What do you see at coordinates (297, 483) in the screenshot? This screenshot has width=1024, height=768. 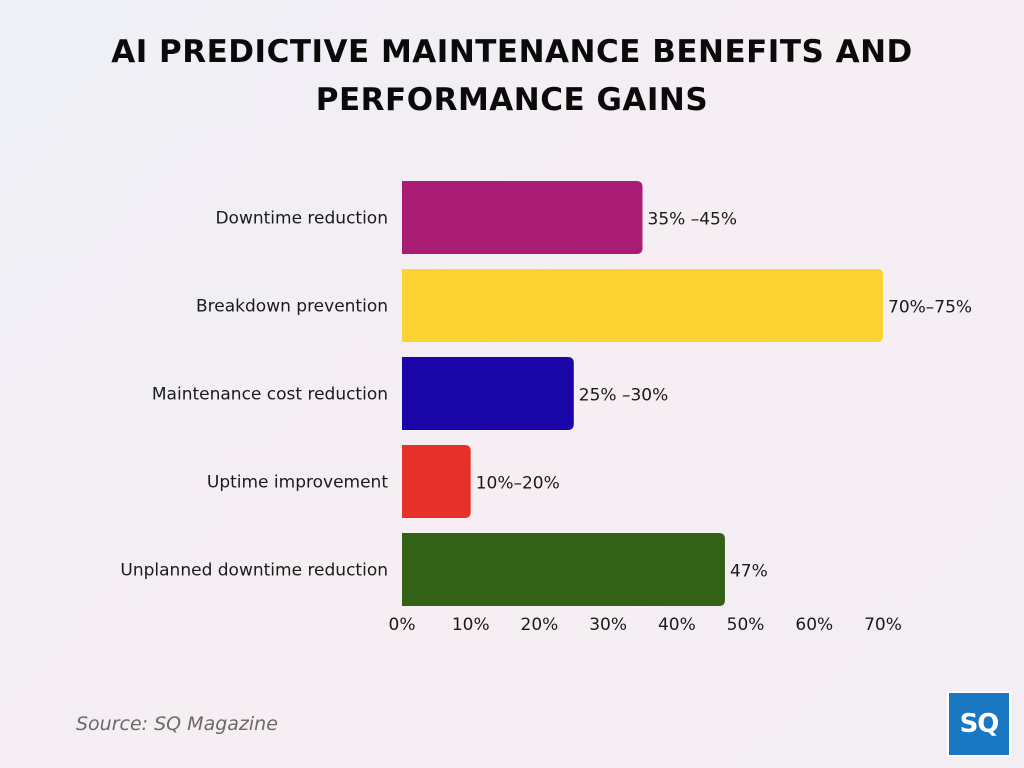 I see `category-label-3: Uptime improvement` at bounding box center [297, 483].